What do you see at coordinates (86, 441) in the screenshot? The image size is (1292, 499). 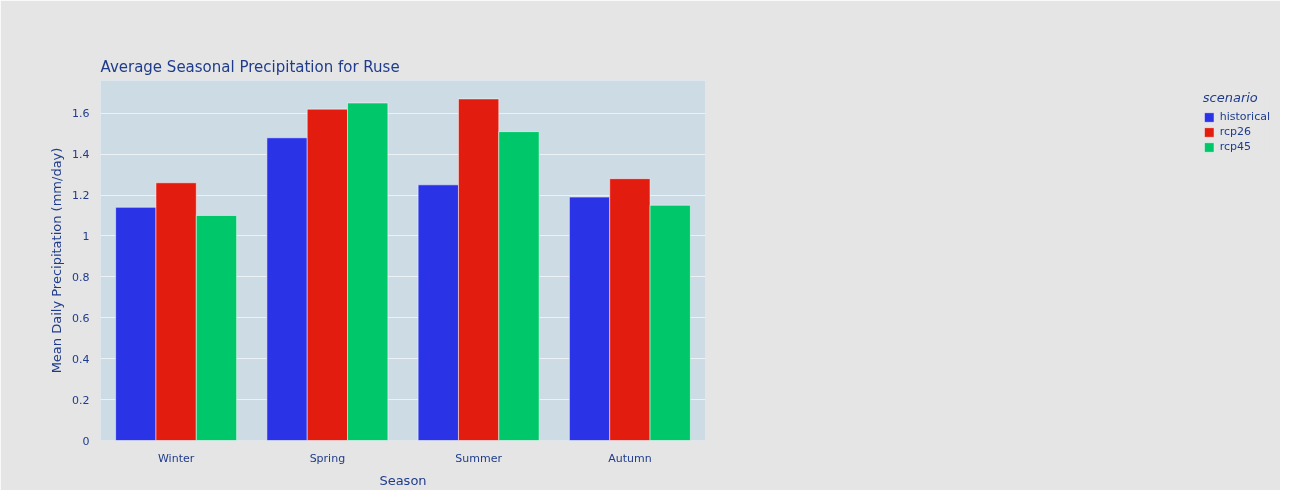 I see `y-tick-label: 0` at bounding box center [86, 441].